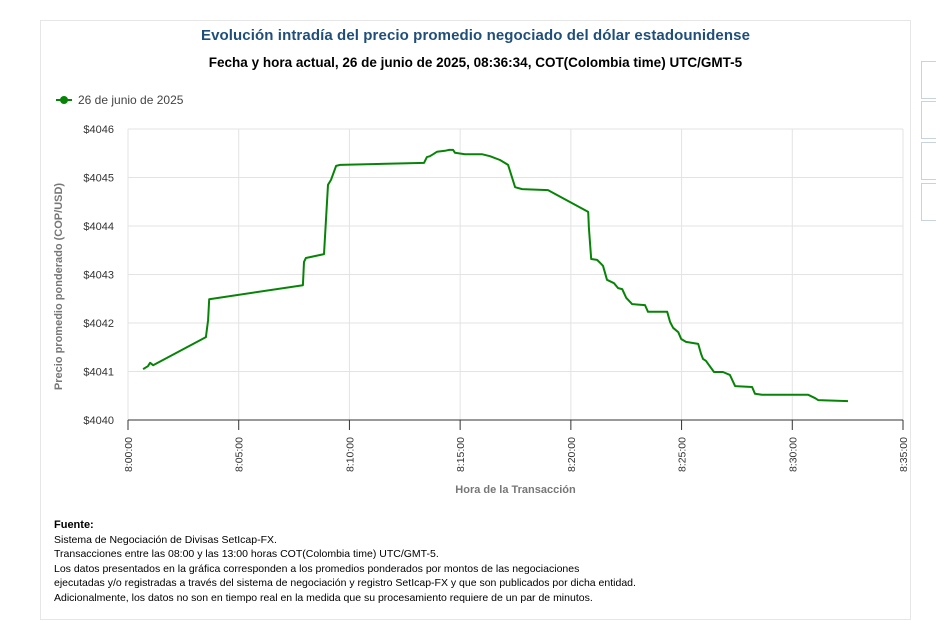 Image resolution: width=936 pixels, height=620 pixels. What do you see at coordinates (129, 454) in the screenshot?
I see `x-tick-label: 8:00:00` at bounding box center [129, 454].